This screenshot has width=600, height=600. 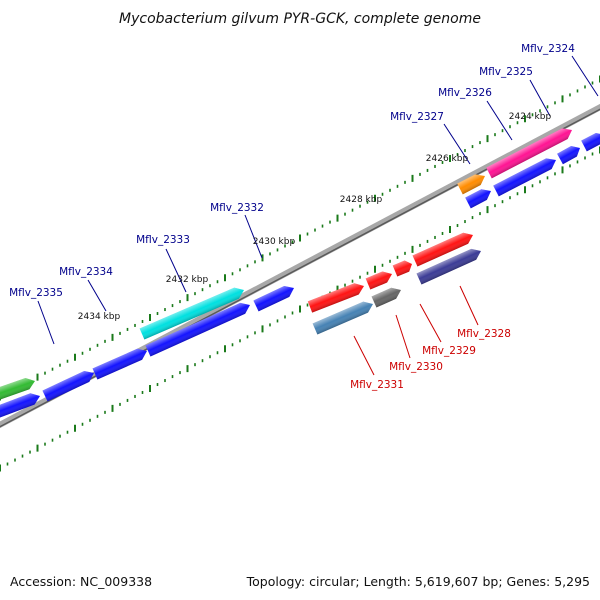 I want to click on kbp-label-2428: 2428 kbp, so click(x=361, y=200).